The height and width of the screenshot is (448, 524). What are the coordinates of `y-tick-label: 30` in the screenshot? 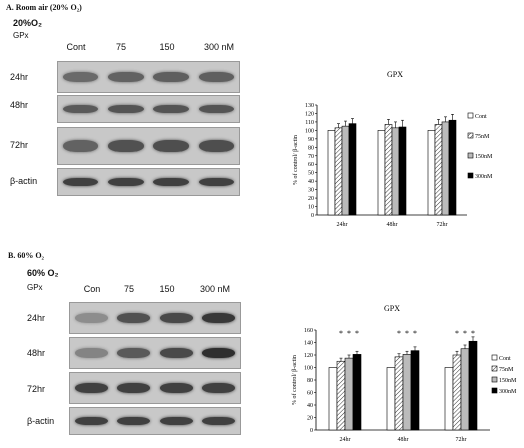 It's located at (311, 191).